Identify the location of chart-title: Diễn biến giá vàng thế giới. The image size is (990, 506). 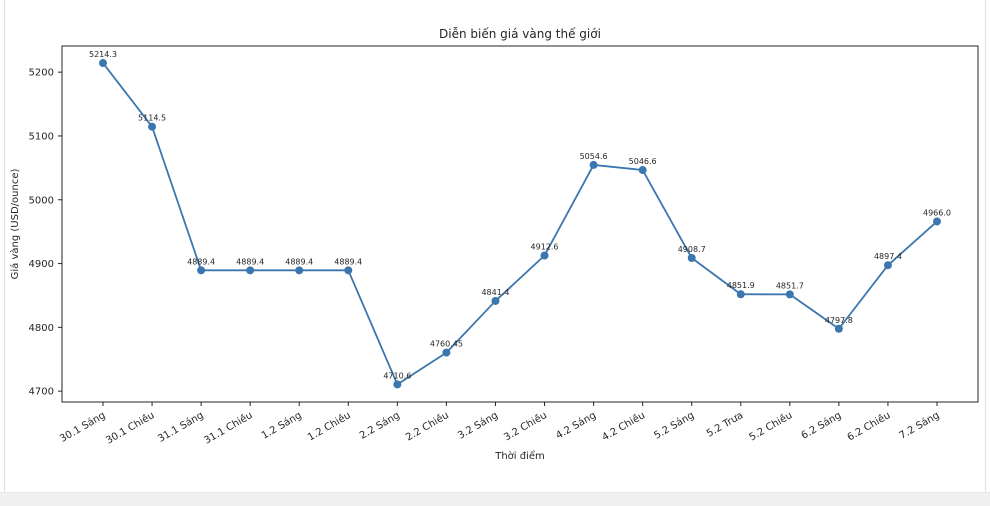
(520, 34).